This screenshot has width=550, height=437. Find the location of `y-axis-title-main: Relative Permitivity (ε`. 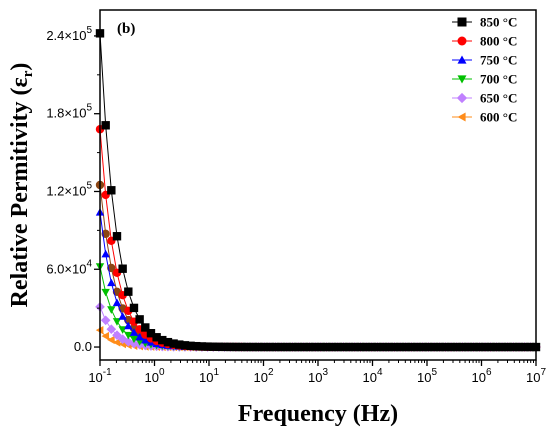

y-axis-title-main: Relative Permitivity (ε is located at coordinates (20, 192).